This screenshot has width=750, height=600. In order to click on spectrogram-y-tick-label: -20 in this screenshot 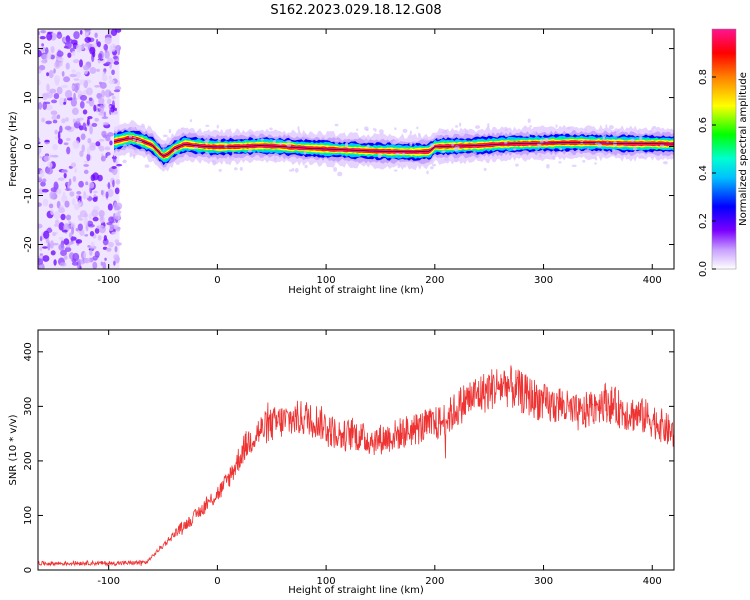, I will do `click(28, 244)`.